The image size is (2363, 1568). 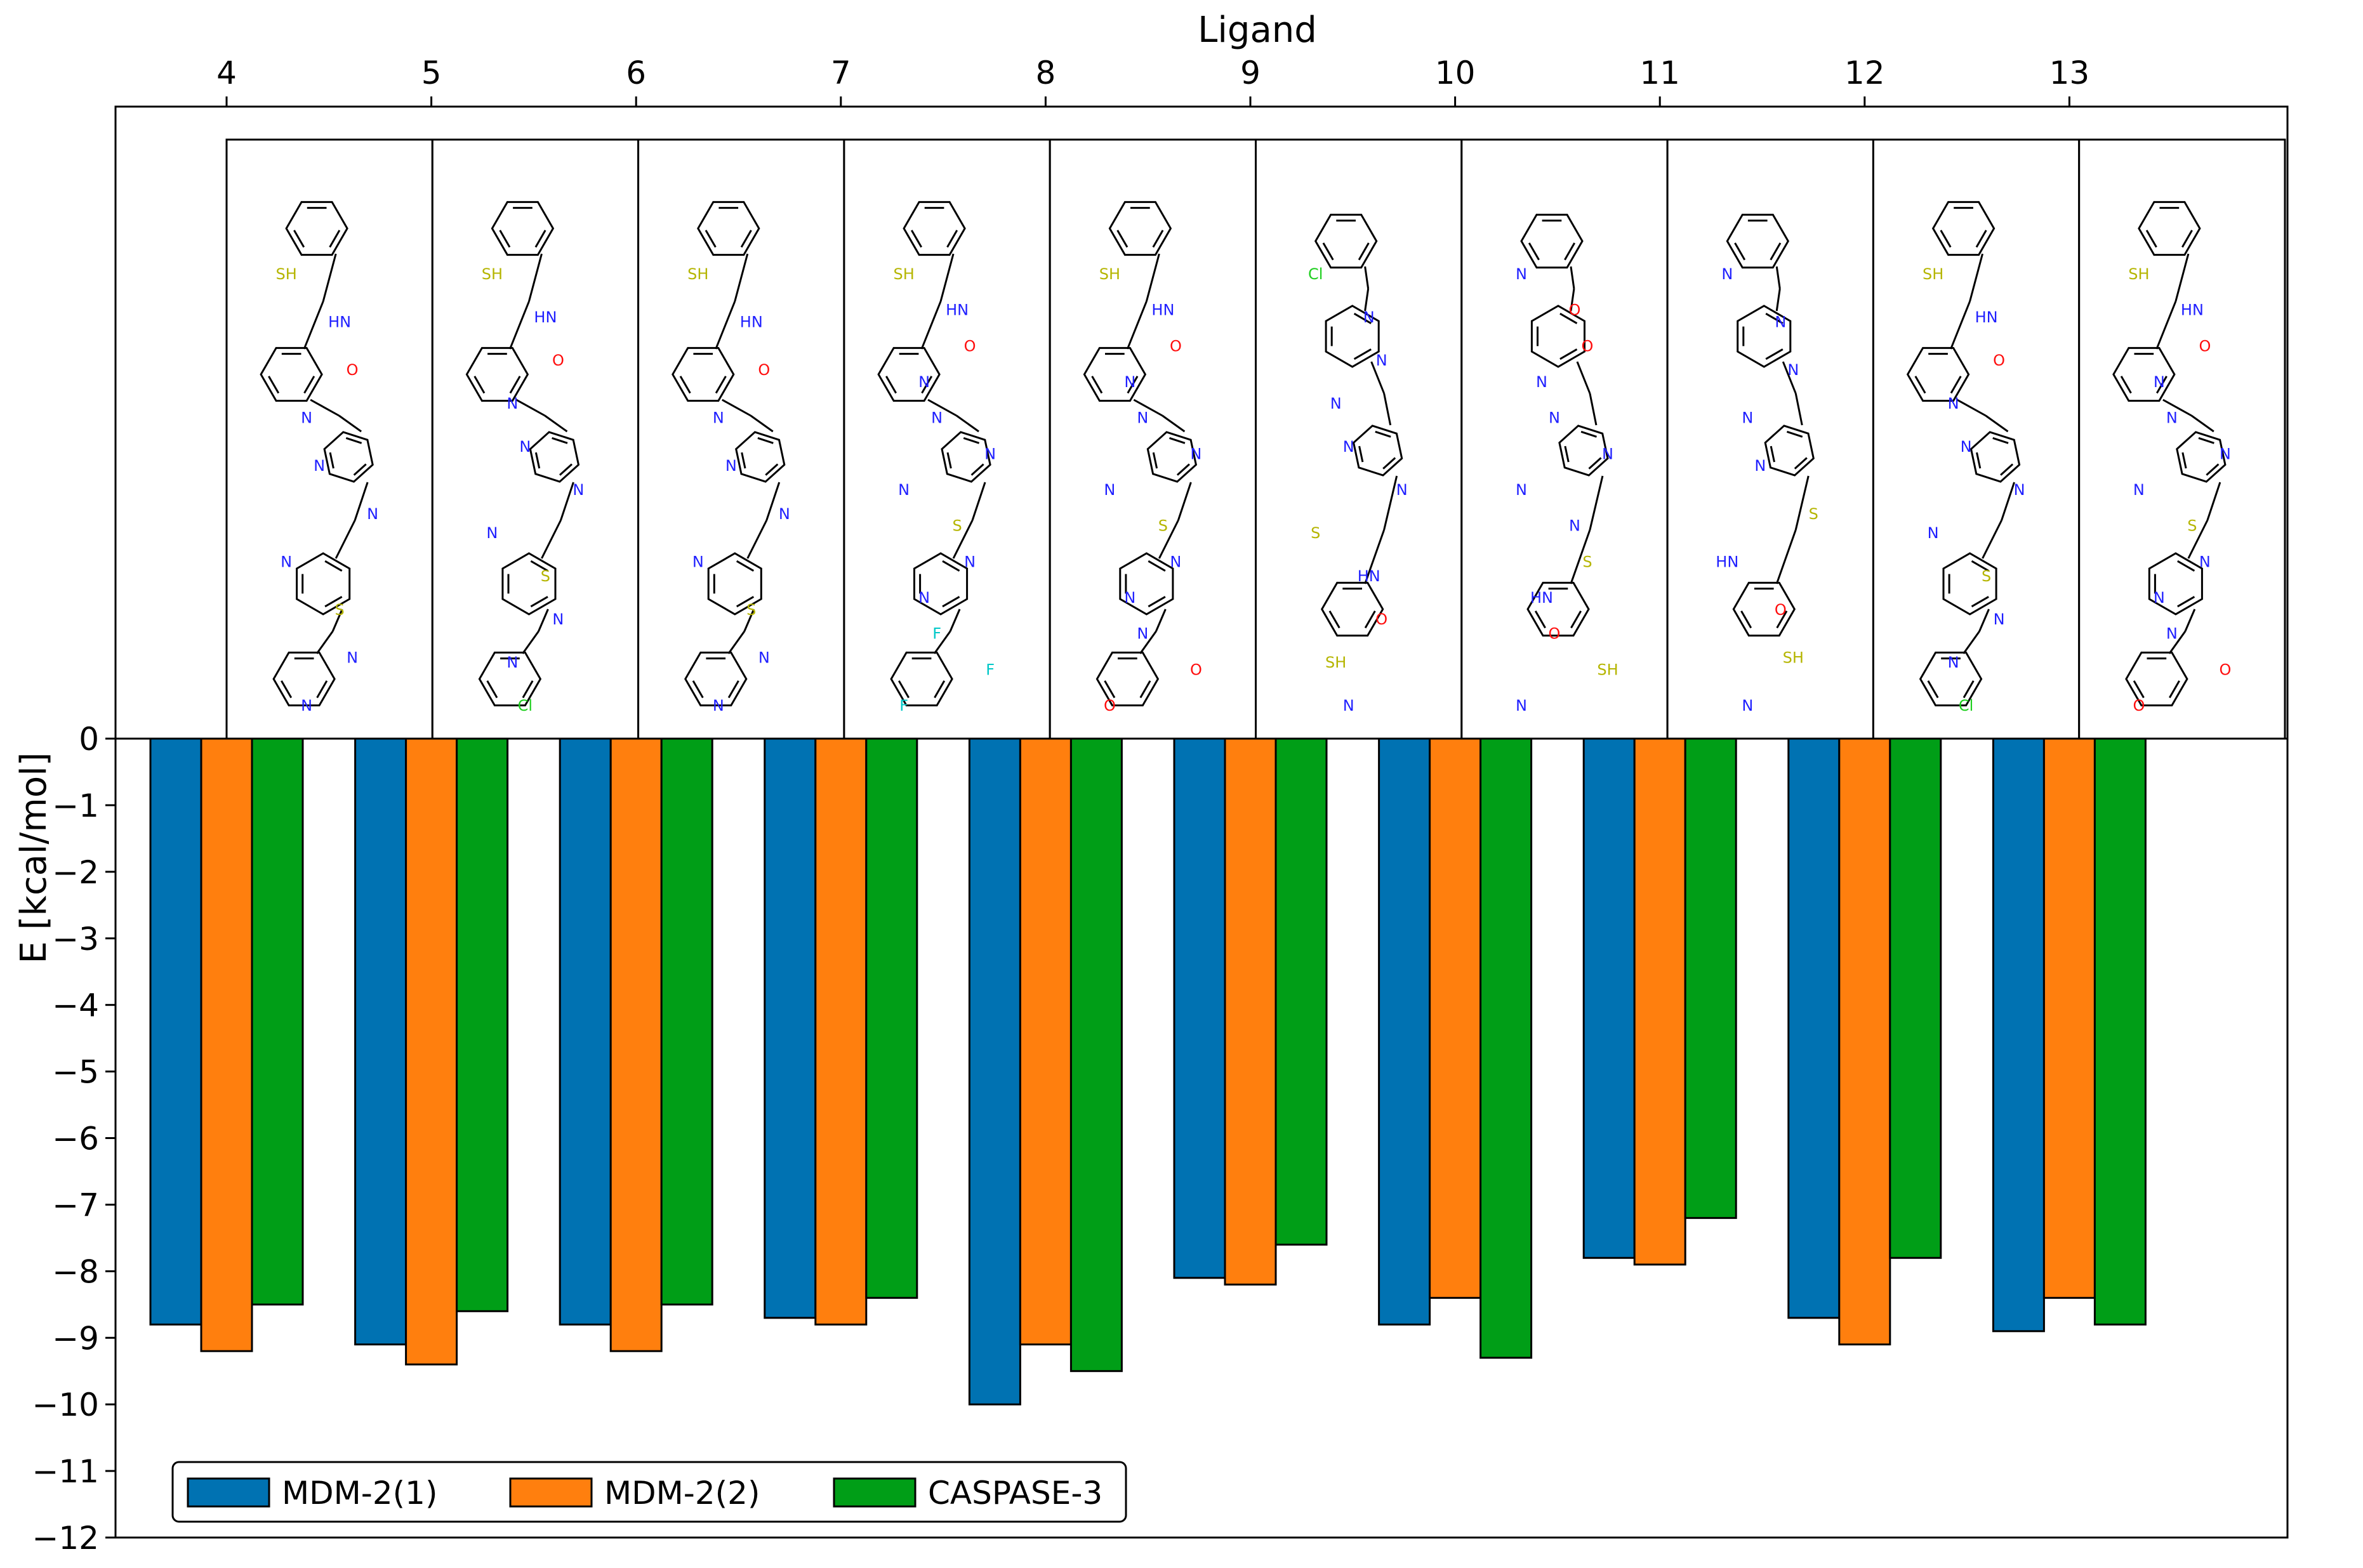 What do you see at coordinates (65, 1405) in the screenshot?
I see `y-tick-label: −10` at bounding box center [65, 1405].